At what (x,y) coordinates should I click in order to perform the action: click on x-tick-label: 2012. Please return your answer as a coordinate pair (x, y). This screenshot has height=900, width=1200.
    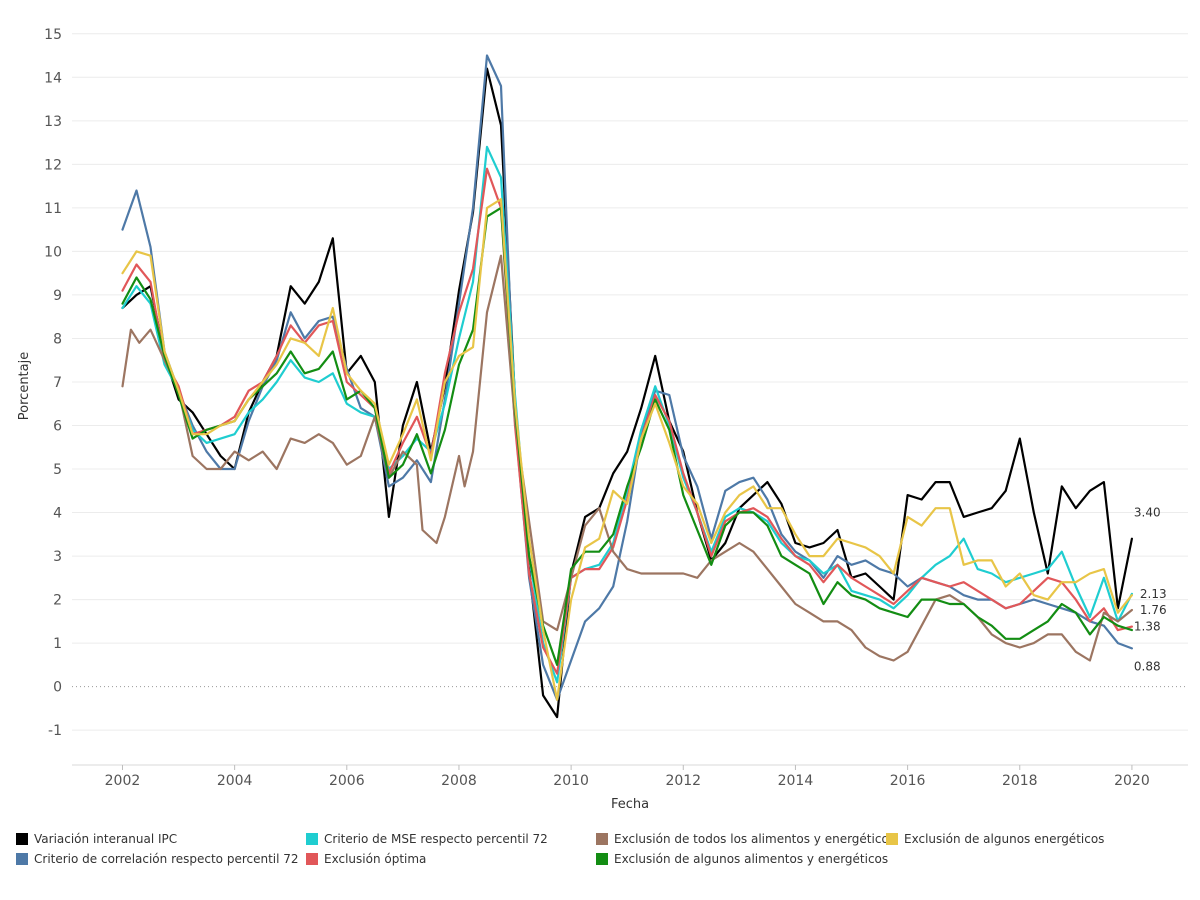
    Looking at the image, I should click on (683, 781).